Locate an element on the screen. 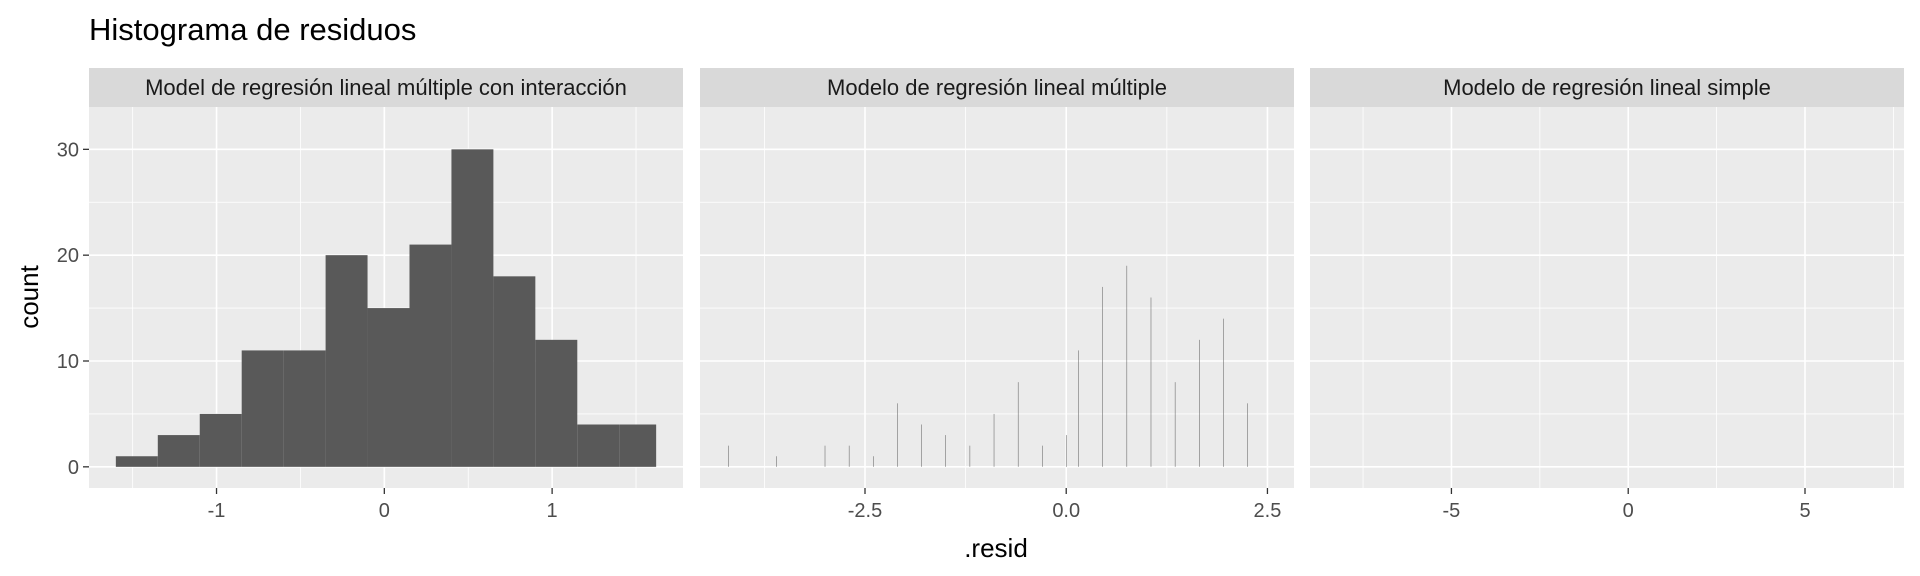 The height and width of the screenshot is (576, 1920). y-tick-label: 30 is located at coordinates (68, 150).